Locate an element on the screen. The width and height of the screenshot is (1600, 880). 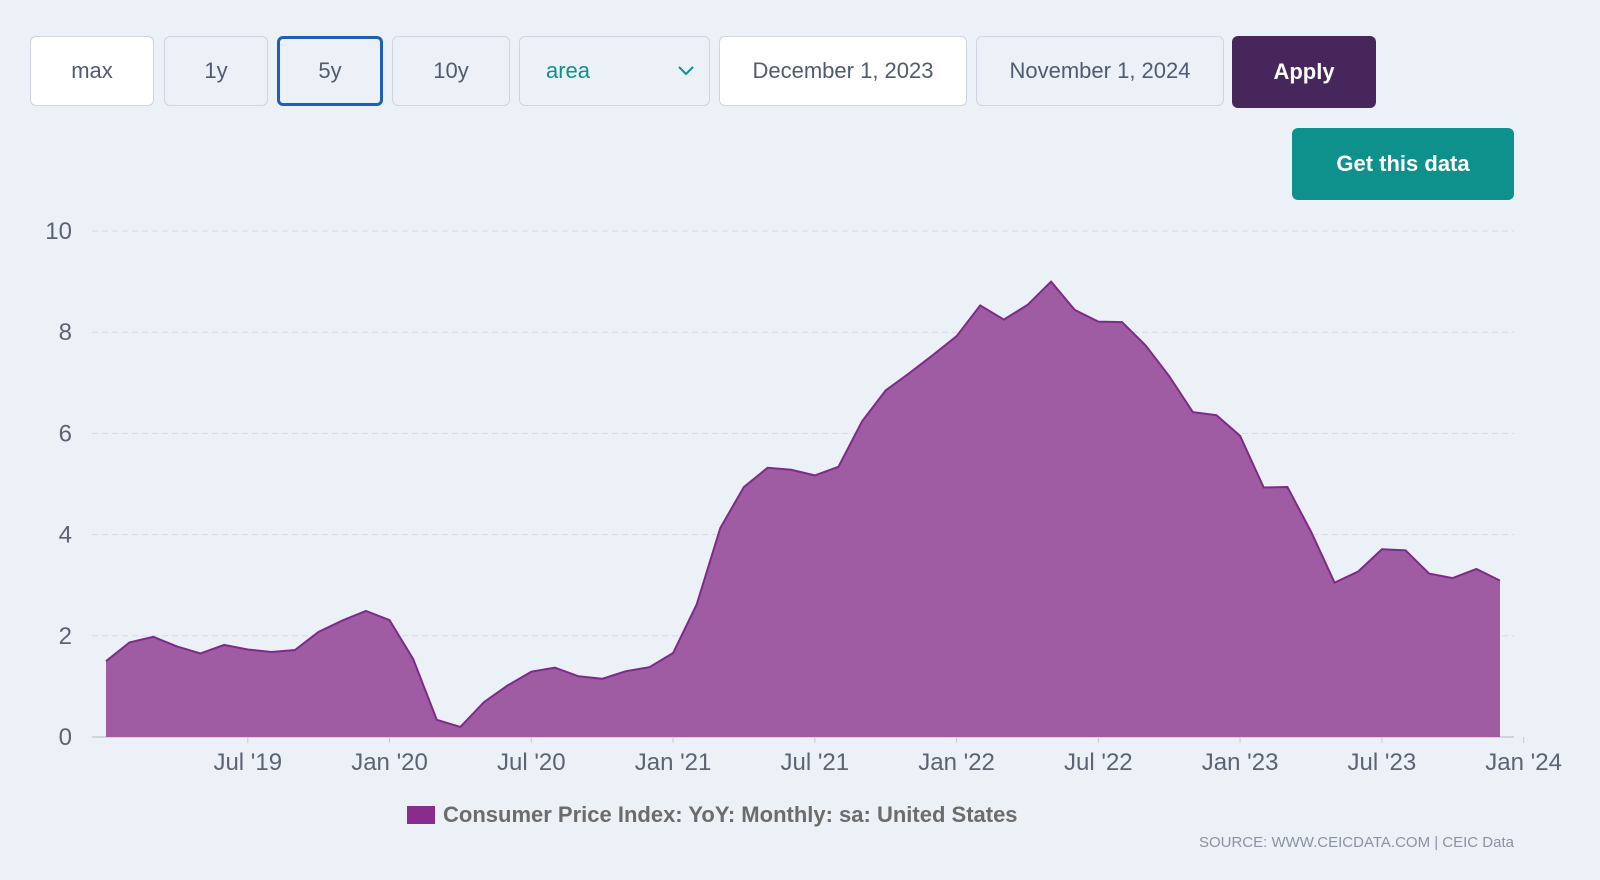
x-tick-label: Jan '23 is located at coordinates (1240, 762).